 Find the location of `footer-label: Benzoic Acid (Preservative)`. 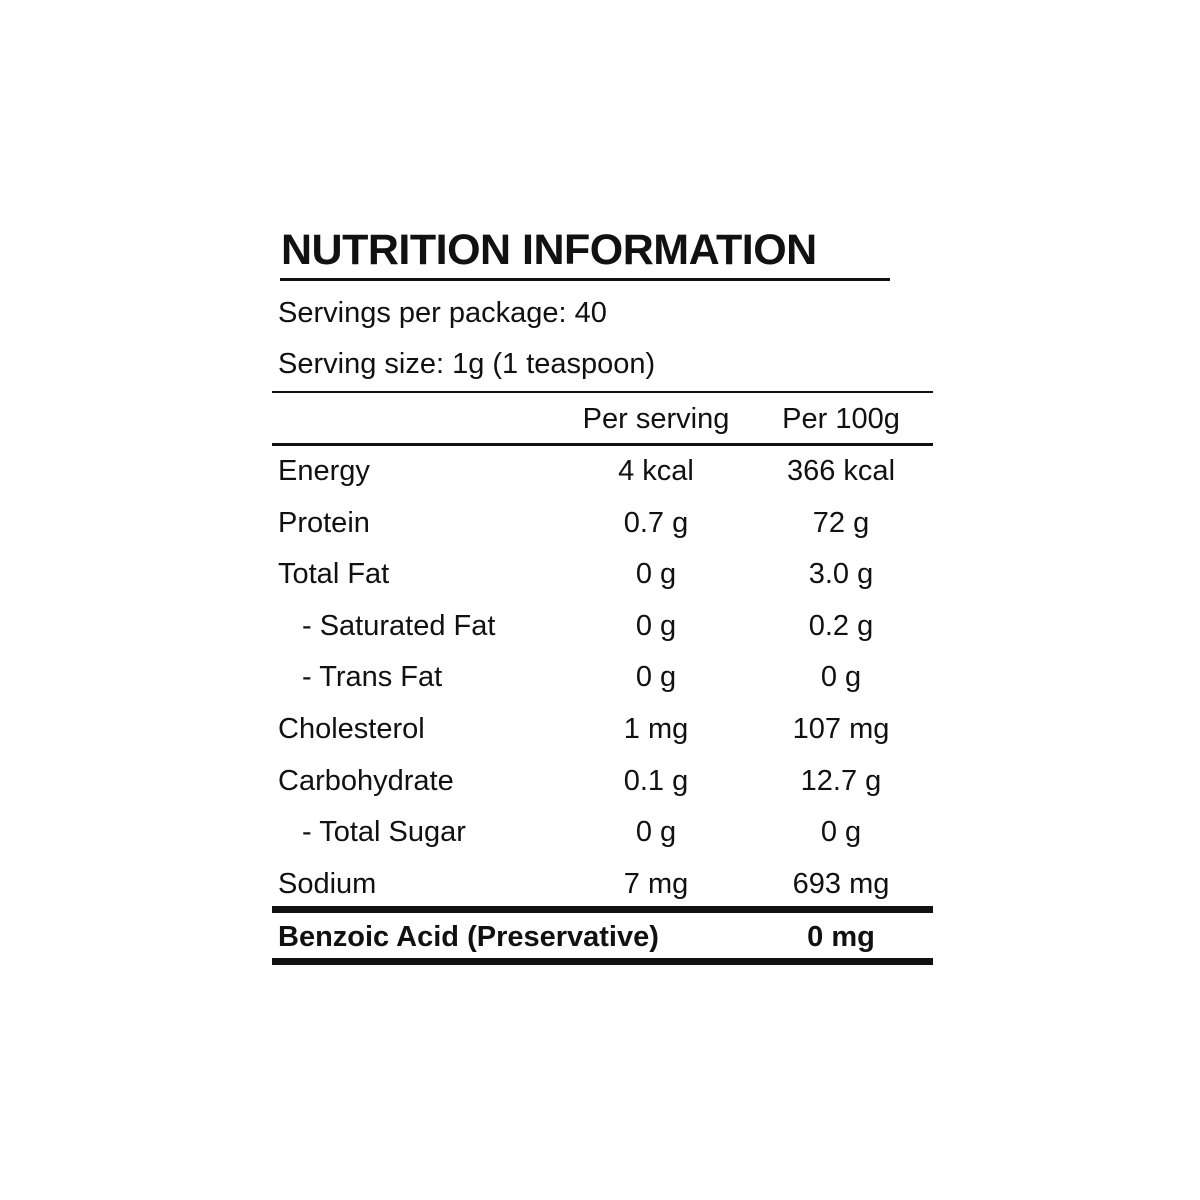

footer-label: Benzoic Acid (Preservative) is located at coordinates (468, 937).